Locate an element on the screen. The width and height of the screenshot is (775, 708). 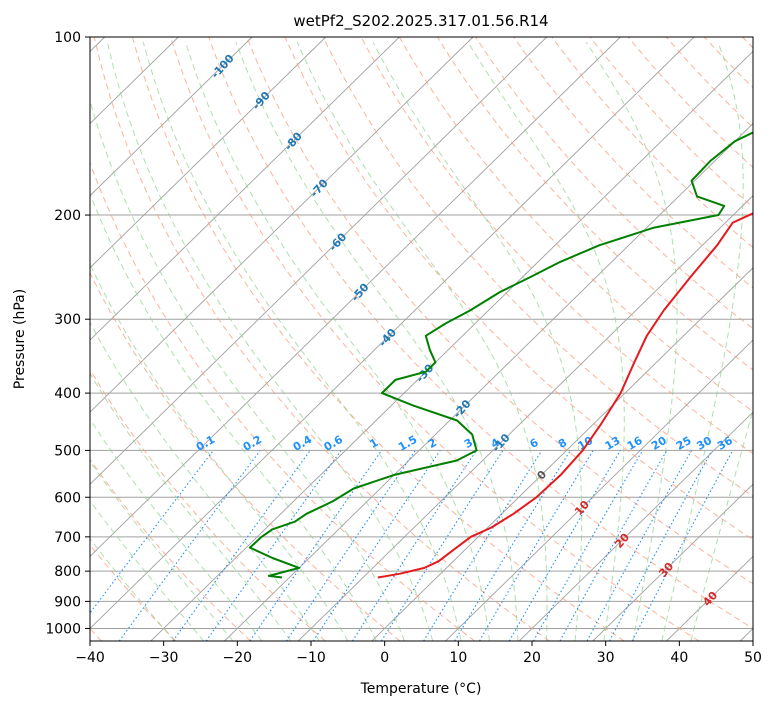
chart-title: wetPf2_S202.2025.317.01.56.R14 is located at coordinates (420, 21).